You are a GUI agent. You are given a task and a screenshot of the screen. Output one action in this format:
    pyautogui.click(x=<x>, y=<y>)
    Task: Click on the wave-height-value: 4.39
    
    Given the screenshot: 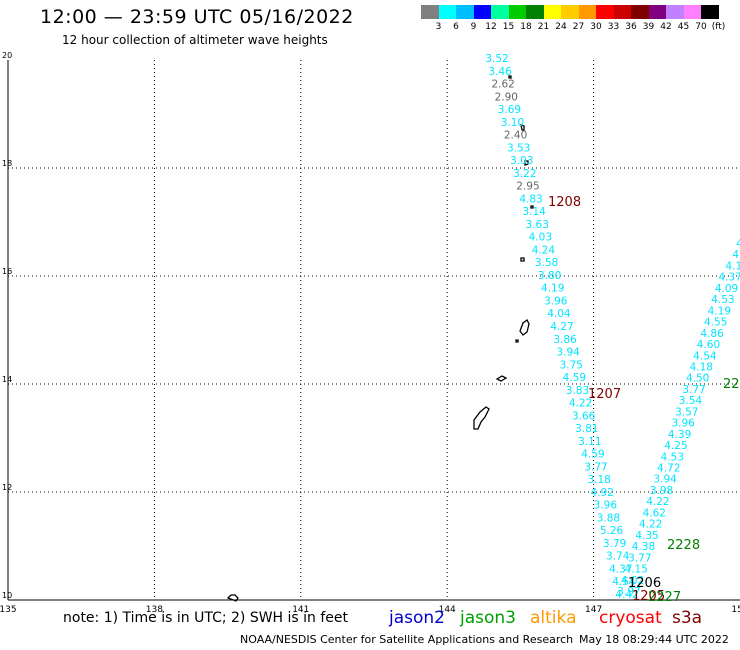 What is the action you would take?
    pyautogui.click(x=679, y=435)
    